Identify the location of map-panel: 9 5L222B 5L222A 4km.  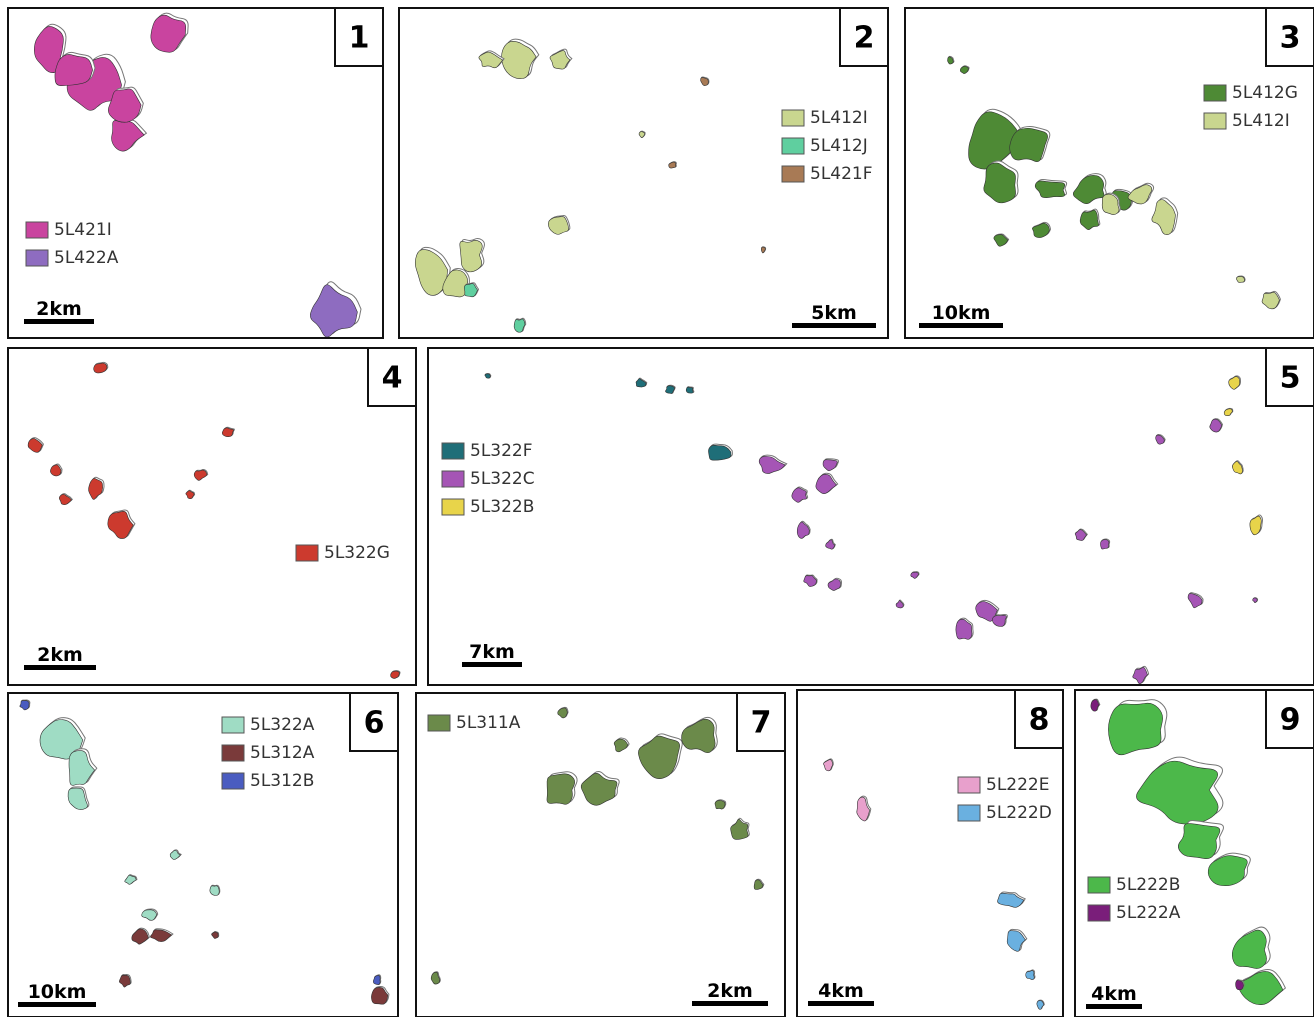
(1194, 853).